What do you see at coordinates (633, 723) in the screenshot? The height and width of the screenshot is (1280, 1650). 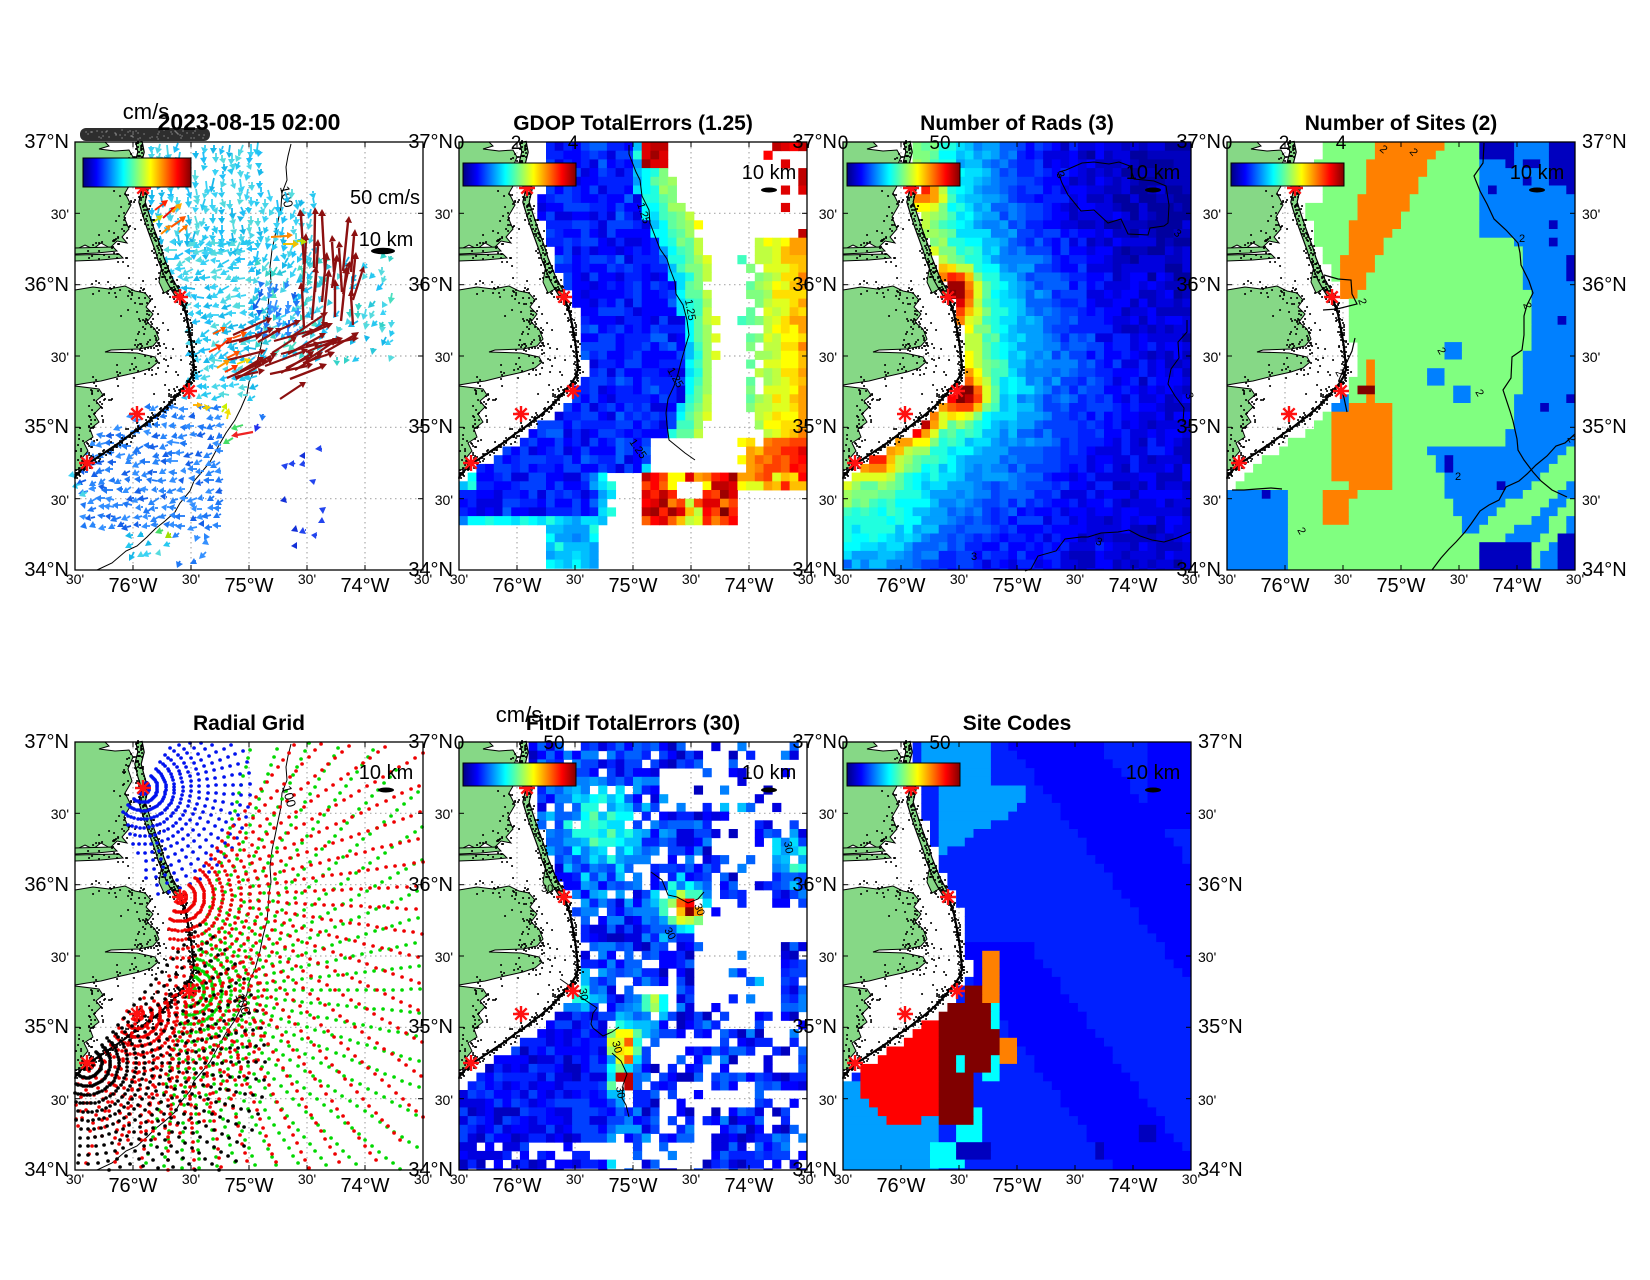 I see `svg-text: FitDif TotalErrors (30)` at bounding box center [633, 723].